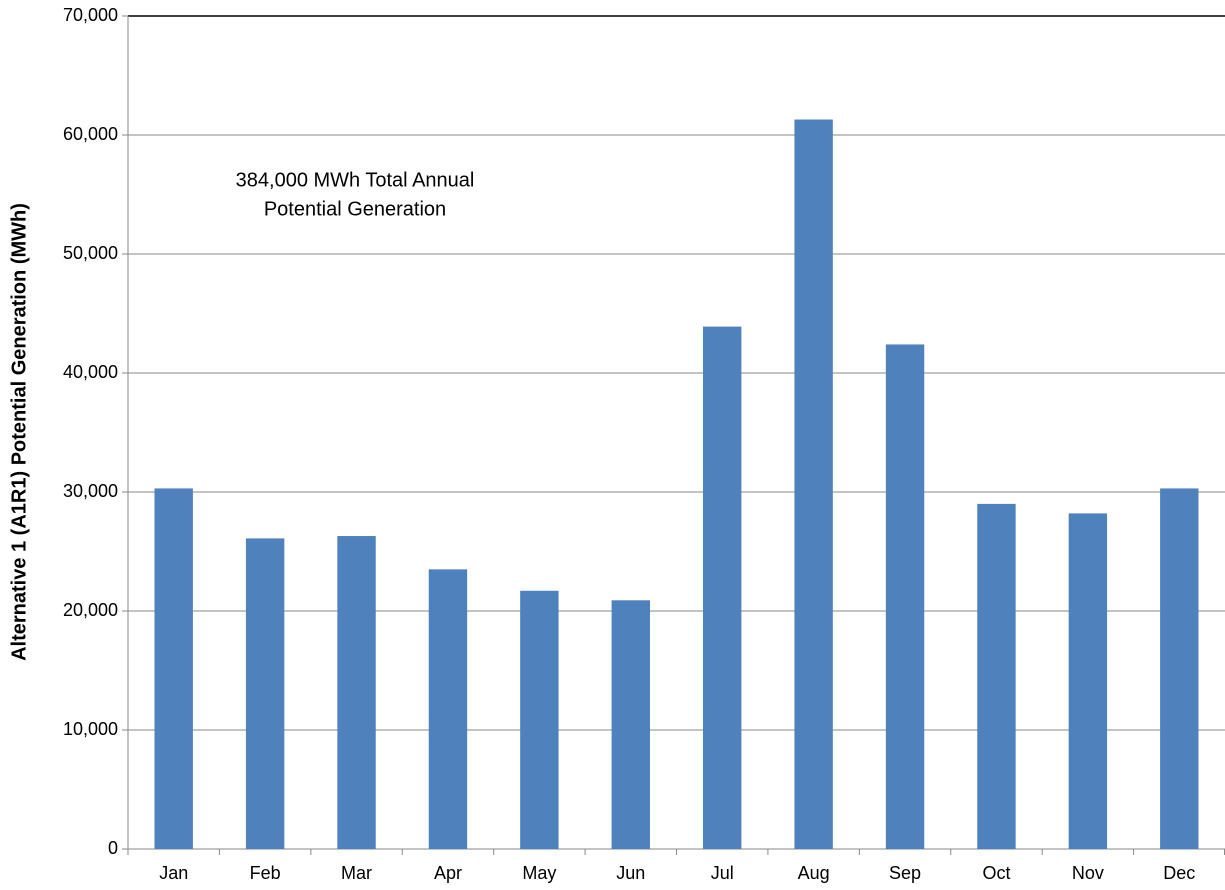  I want to click on x-tick-label: Jun, so click(630, 873).